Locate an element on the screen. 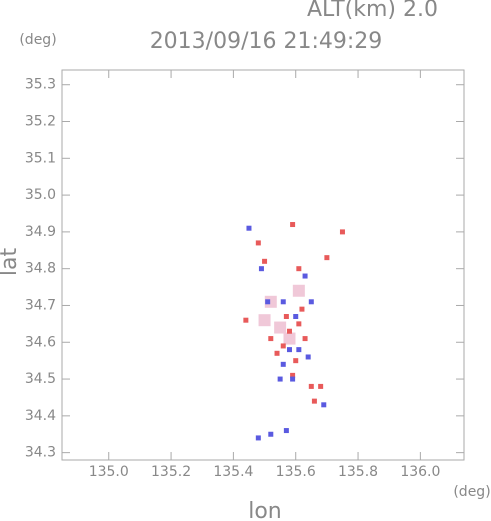  chart-title: 2013/09/16 21:49:29 is located at coordinates (266, 41).